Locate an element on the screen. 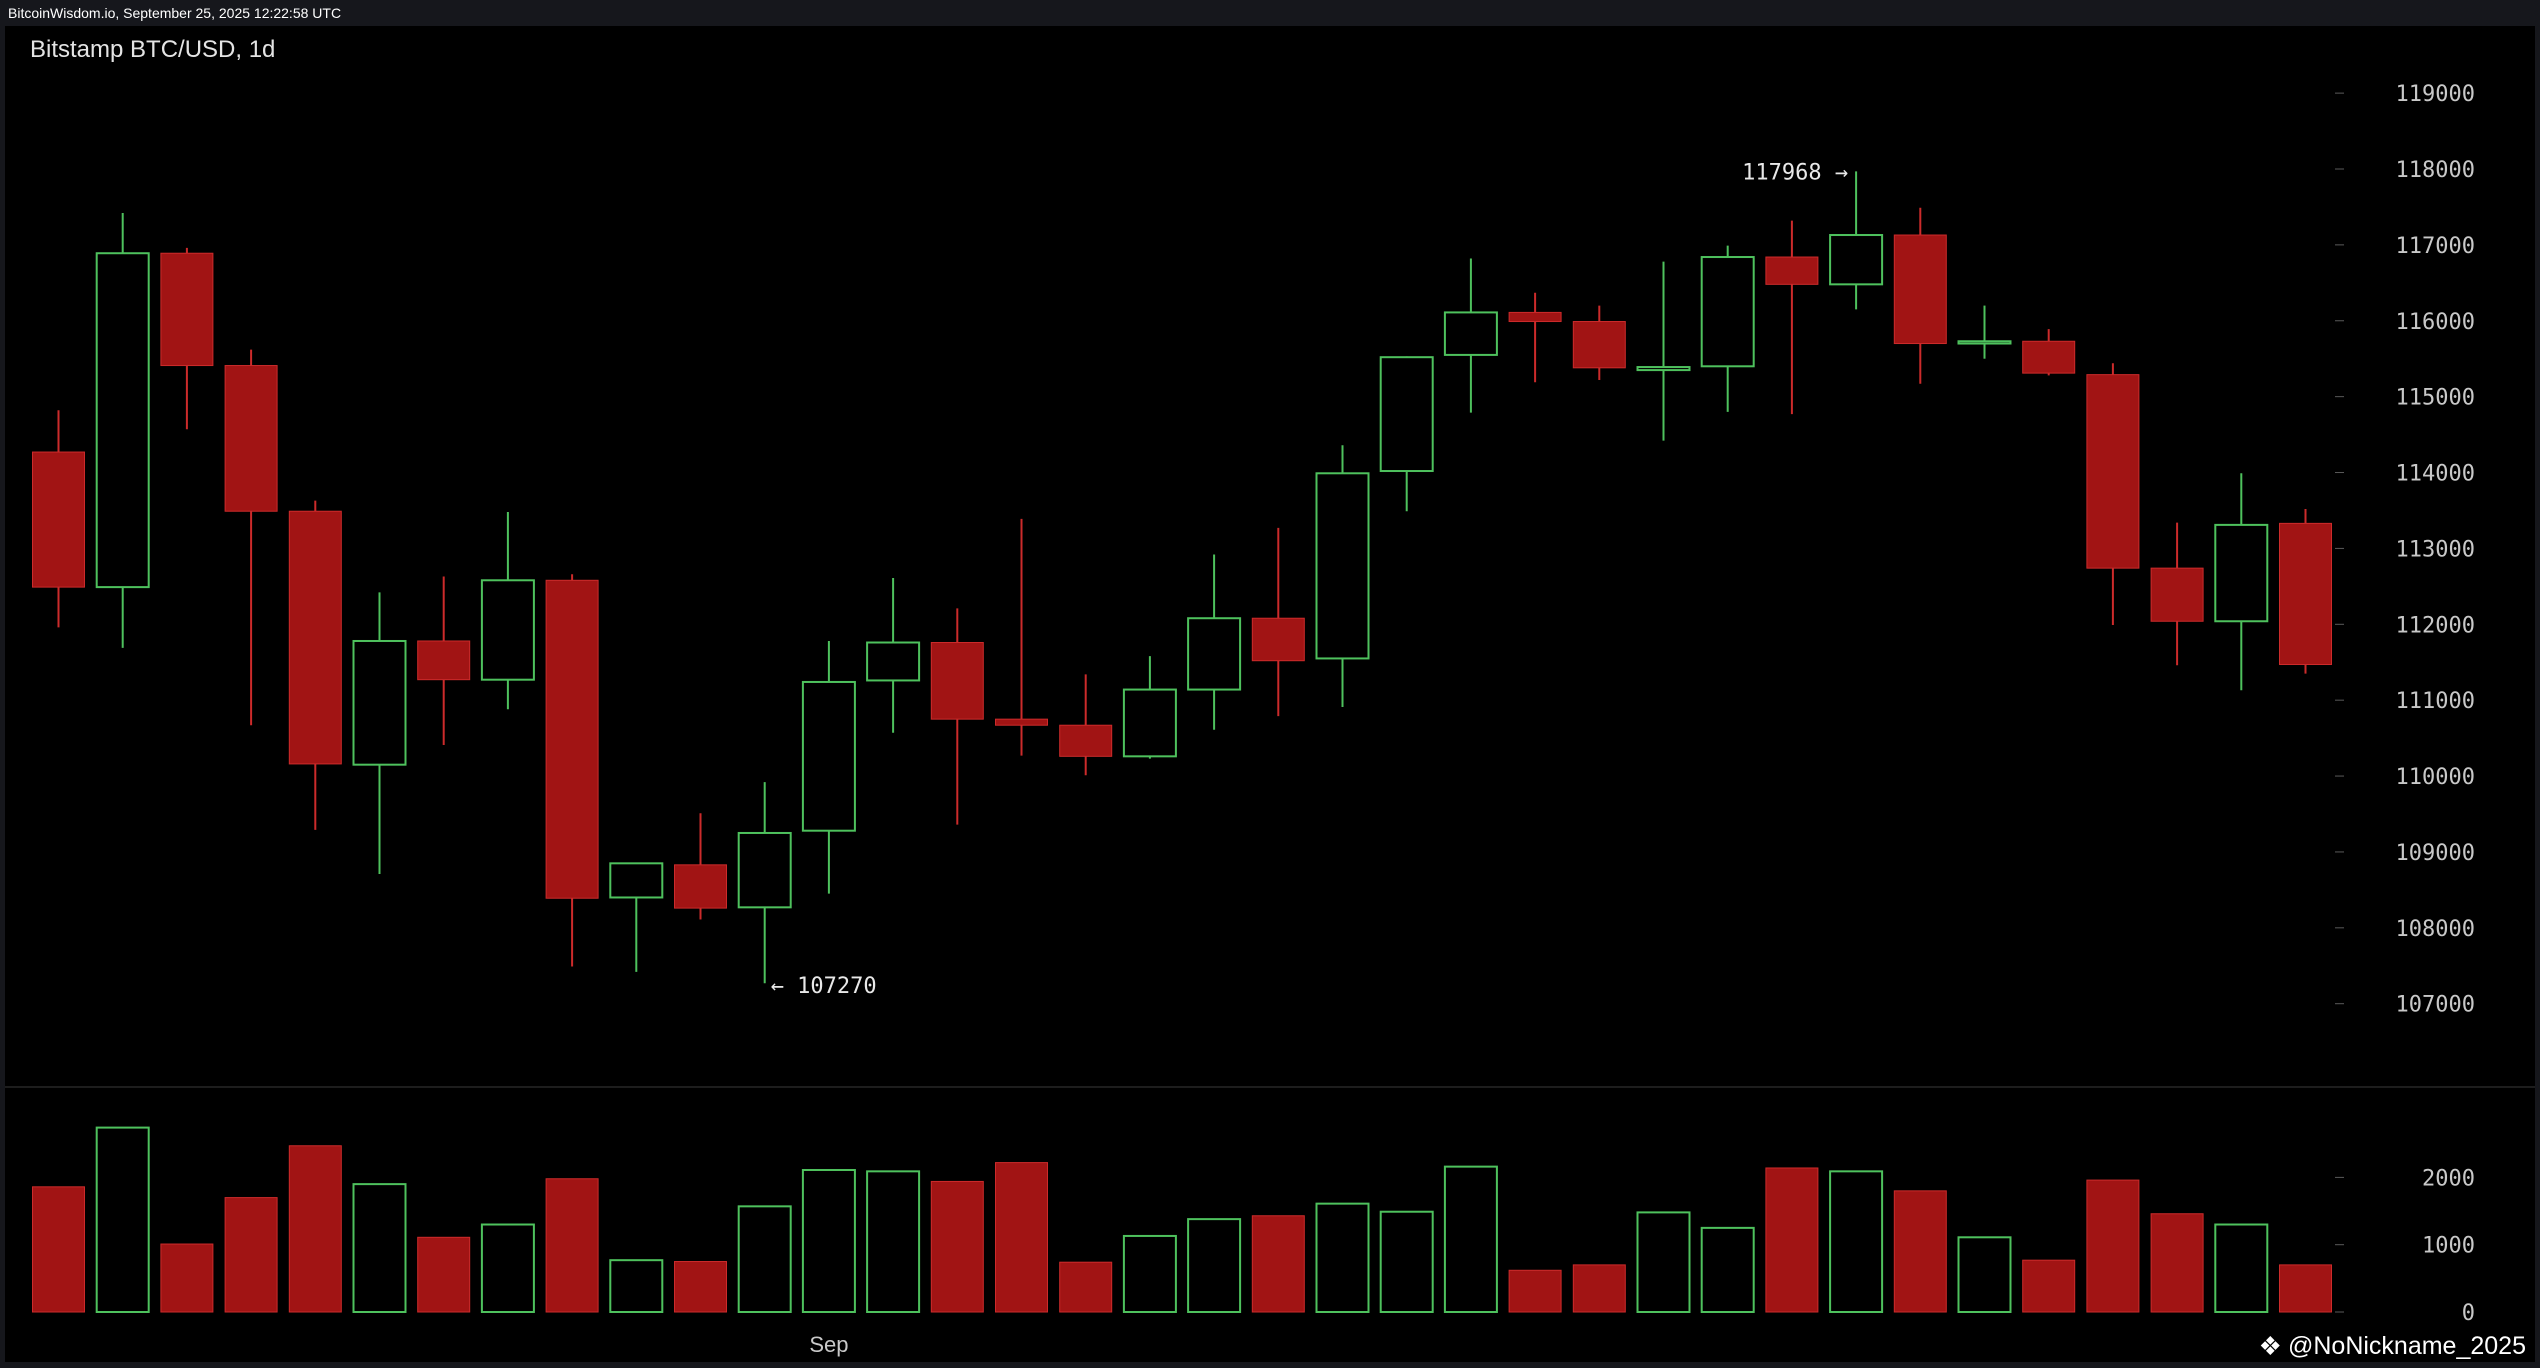 This screenshot has width=2540, height=1368. price-tick-label: 116000 is located at coordinates (2435, 322).